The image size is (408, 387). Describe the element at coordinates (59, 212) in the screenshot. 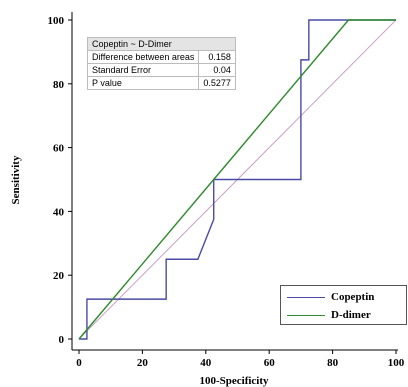

I see `y-tick-label: 40` at that location.